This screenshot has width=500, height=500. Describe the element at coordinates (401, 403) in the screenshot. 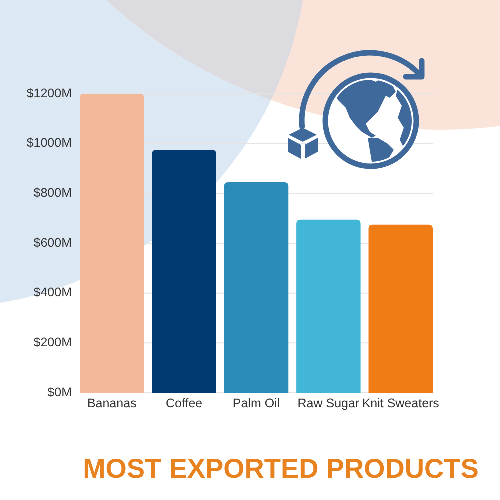

I see `x-tick-label: Knit Sweaters` at that location.